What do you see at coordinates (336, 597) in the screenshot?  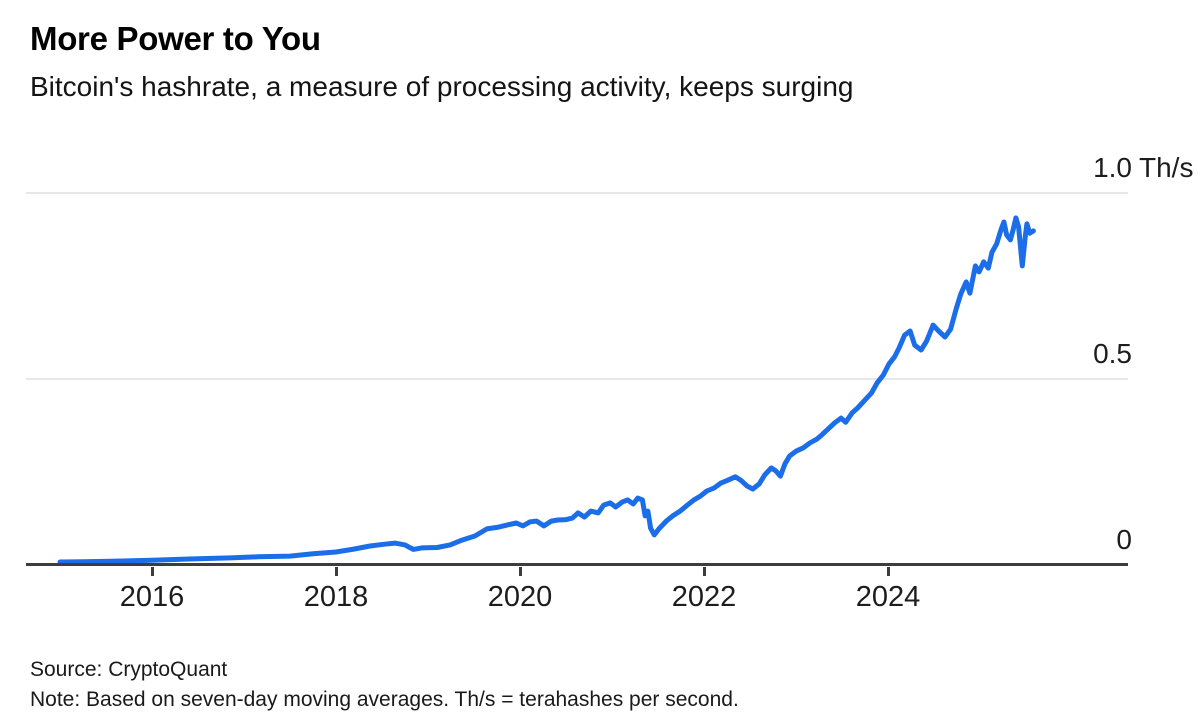 I see `x-tick-label: 2018` at bounding box center [336, 597].